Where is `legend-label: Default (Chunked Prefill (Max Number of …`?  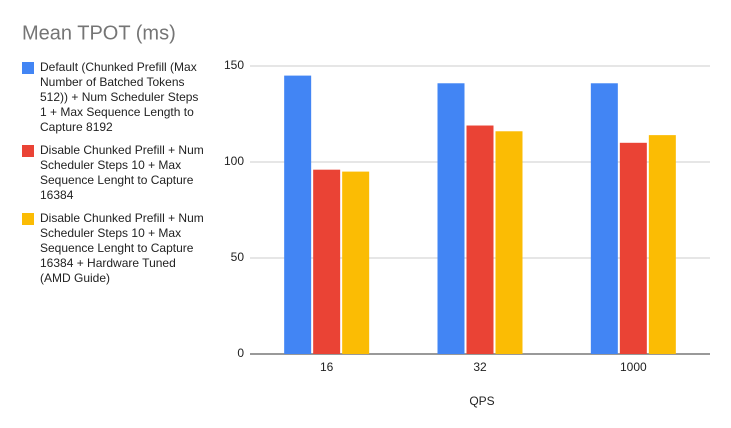
legend-label: Default (Chunked Prefill (Max Number of … is located at coordinates (119, 97).